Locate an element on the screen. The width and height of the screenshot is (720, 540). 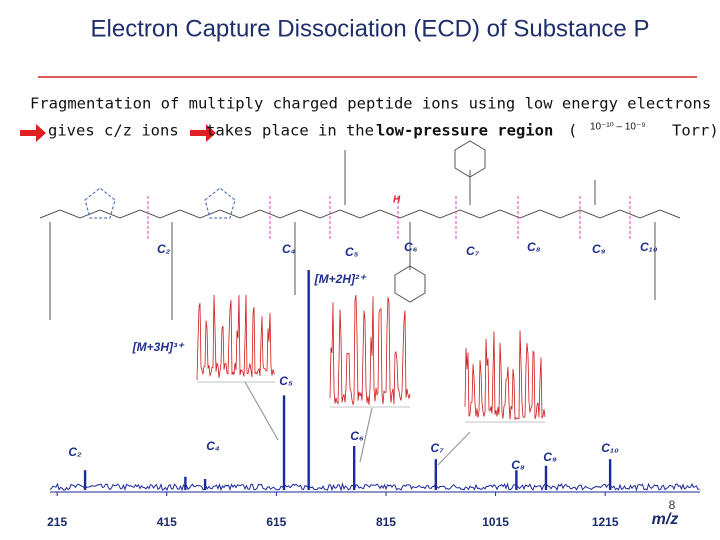
peak-label: C₈ is located at coordinates (518, 465).